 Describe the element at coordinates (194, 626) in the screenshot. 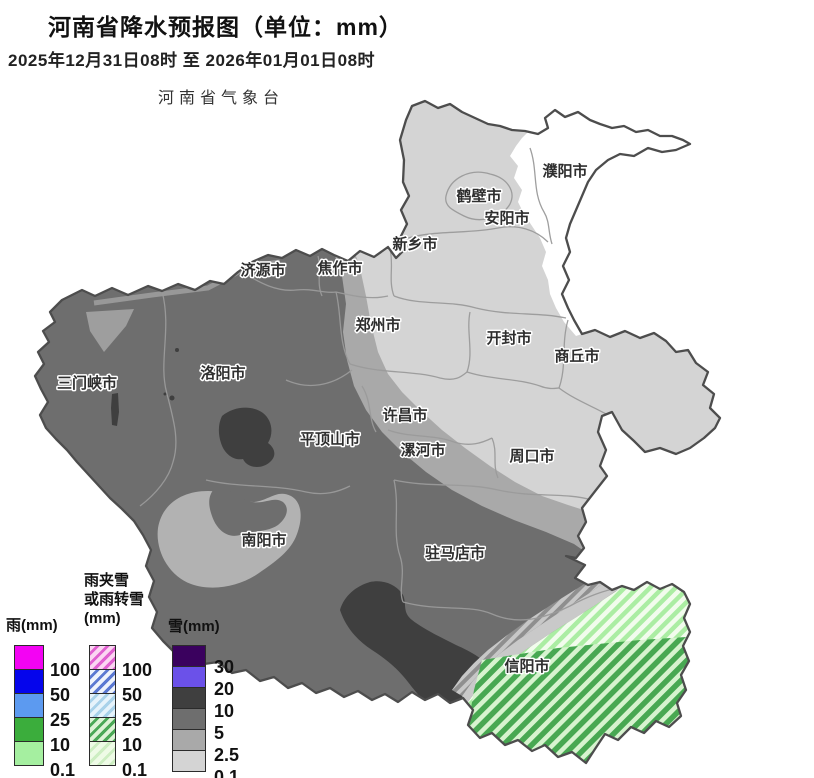

I see `legend-snow-title: 雪(mm)` at that location.